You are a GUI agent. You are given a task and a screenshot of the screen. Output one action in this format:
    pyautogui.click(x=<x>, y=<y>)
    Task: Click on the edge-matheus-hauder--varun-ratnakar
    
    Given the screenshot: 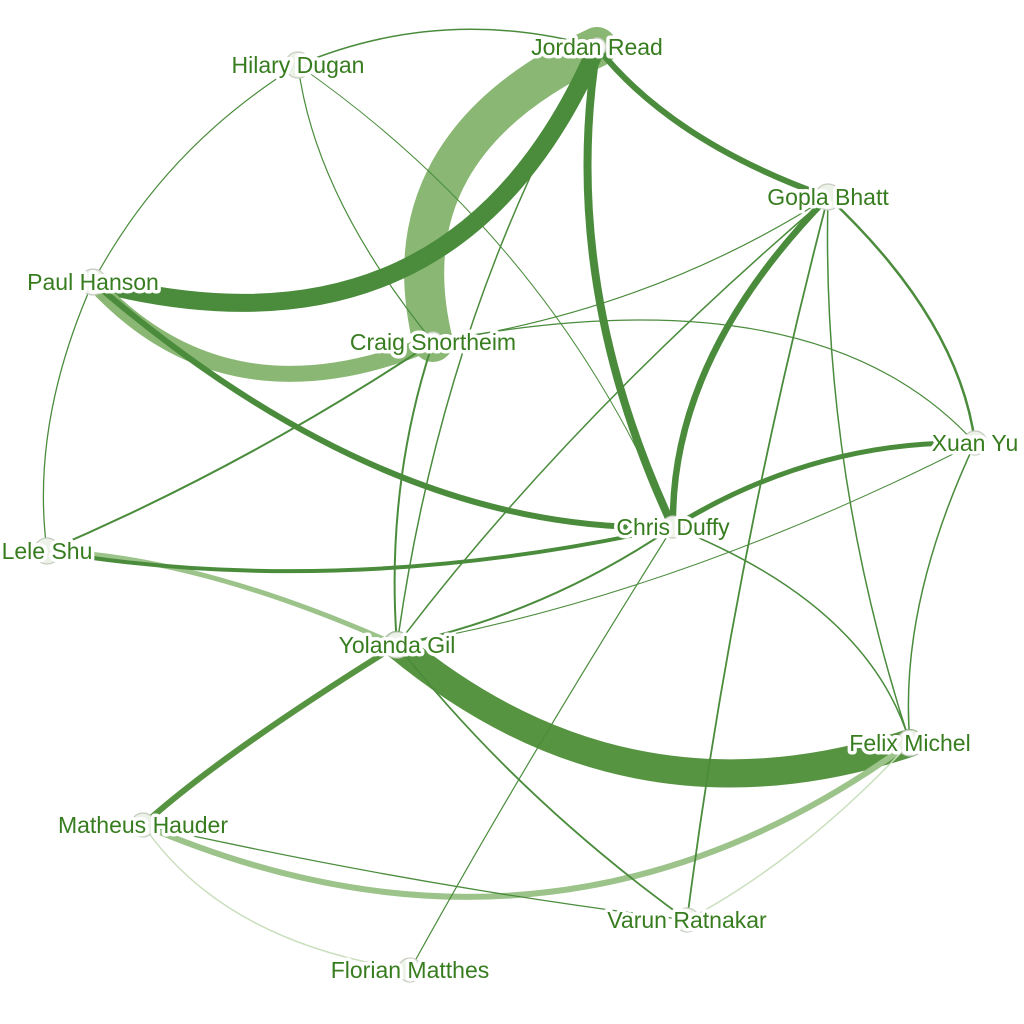 What is the action you would take?
    pyautogui.click(x=415, y=872)
    